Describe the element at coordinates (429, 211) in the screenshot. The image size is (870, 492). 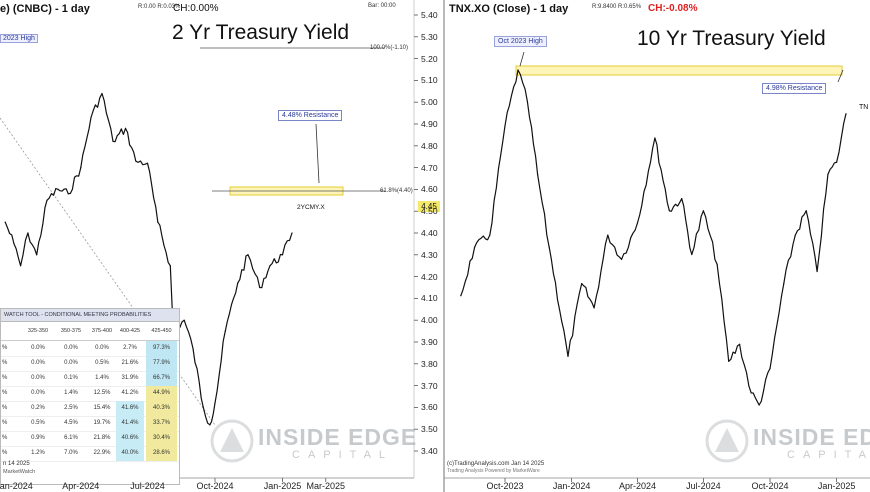
I see `left-y-tick-label: 4.50` at that location.